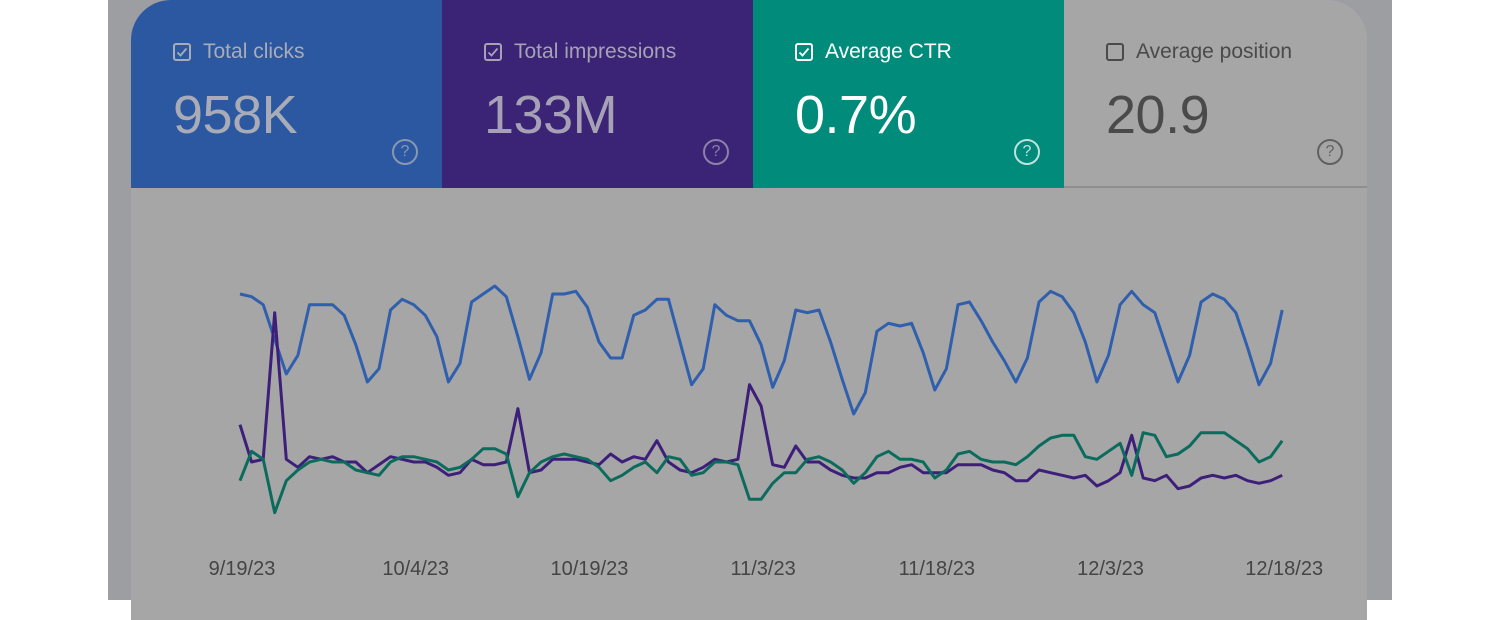  Describe the element at coordinates (551, 115) in the screenshot. I see `metric-value: 133M` at that location.